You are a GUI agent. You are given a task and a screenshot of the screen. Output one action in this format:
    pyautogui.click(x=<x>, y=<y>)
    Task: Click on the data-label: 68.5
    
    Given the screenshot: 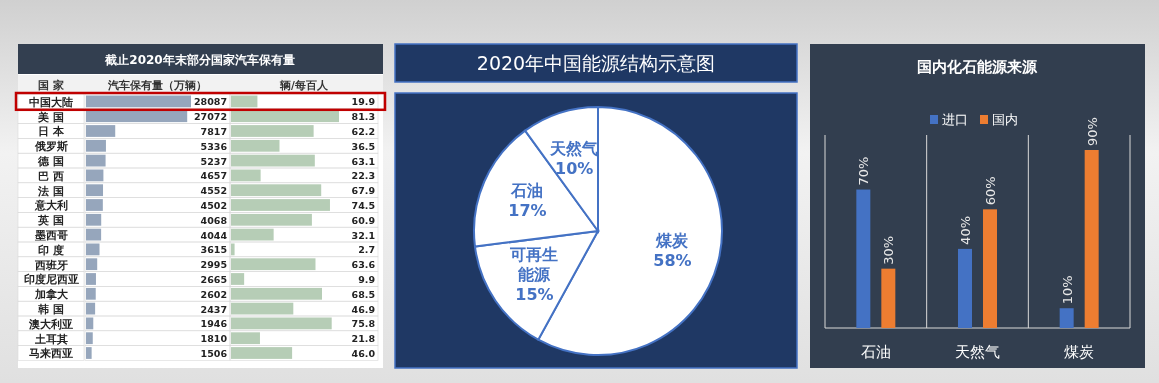 What is the action you would take?
    pyautogui.click(x=363, y=294)
    